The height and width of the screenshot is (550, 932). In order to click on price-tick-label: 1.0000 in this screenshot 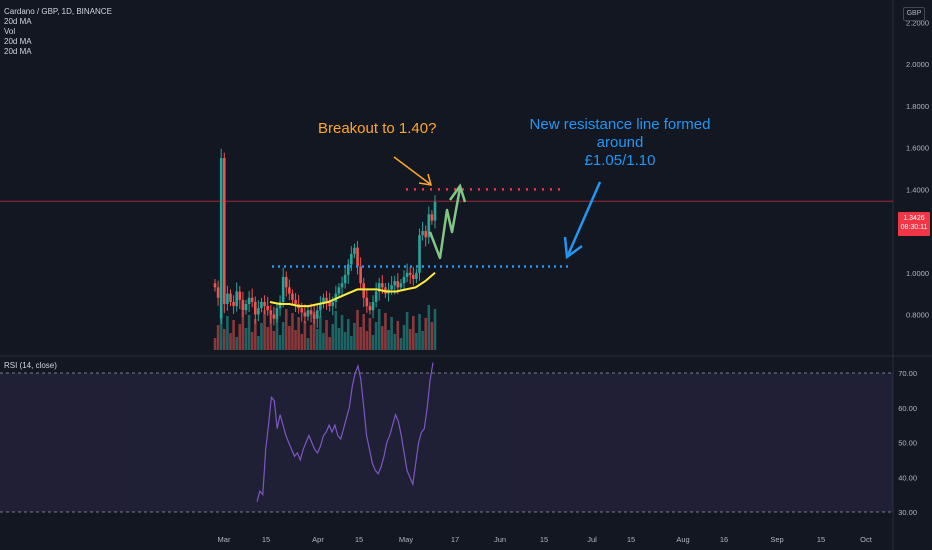, I will do `click(917, 273)`.